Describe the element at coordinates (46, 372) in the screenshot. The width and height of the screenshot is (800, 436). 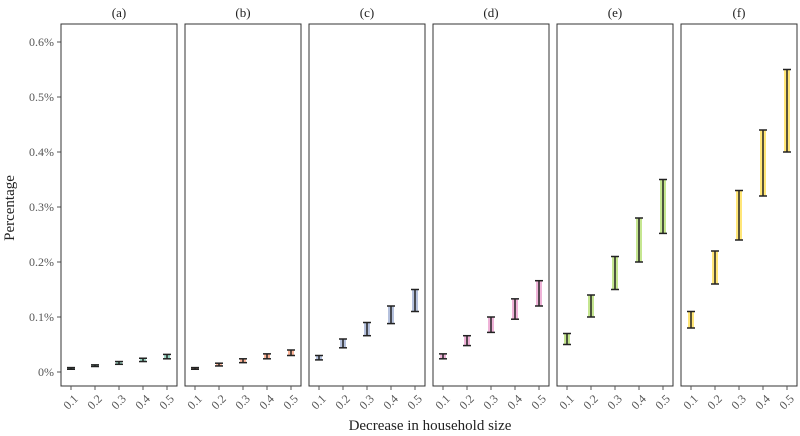
I see `y-tick-label: 0%` at that location.